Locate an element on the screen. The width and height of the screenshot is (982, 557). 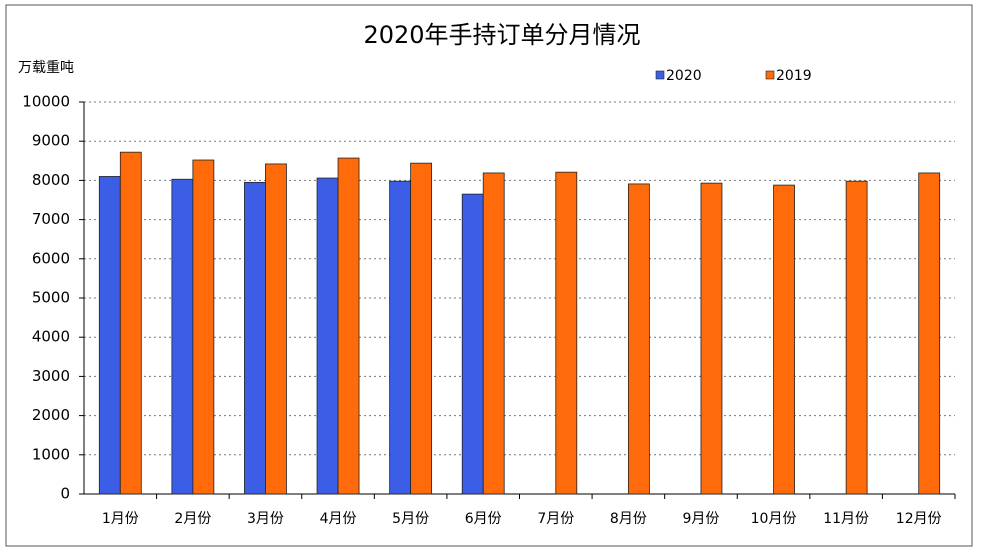
chart-title: 2020年手持订单分月情况 is located at coordinates (501, 35).